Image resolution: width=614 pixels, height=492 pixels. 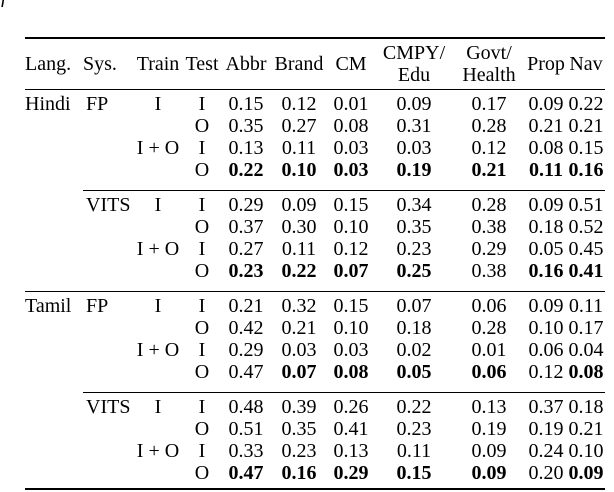 What do you see at coordinates (586, 205) in the screenshot?
I see `cell-value: 0.51` at bounding box center [586, 205].